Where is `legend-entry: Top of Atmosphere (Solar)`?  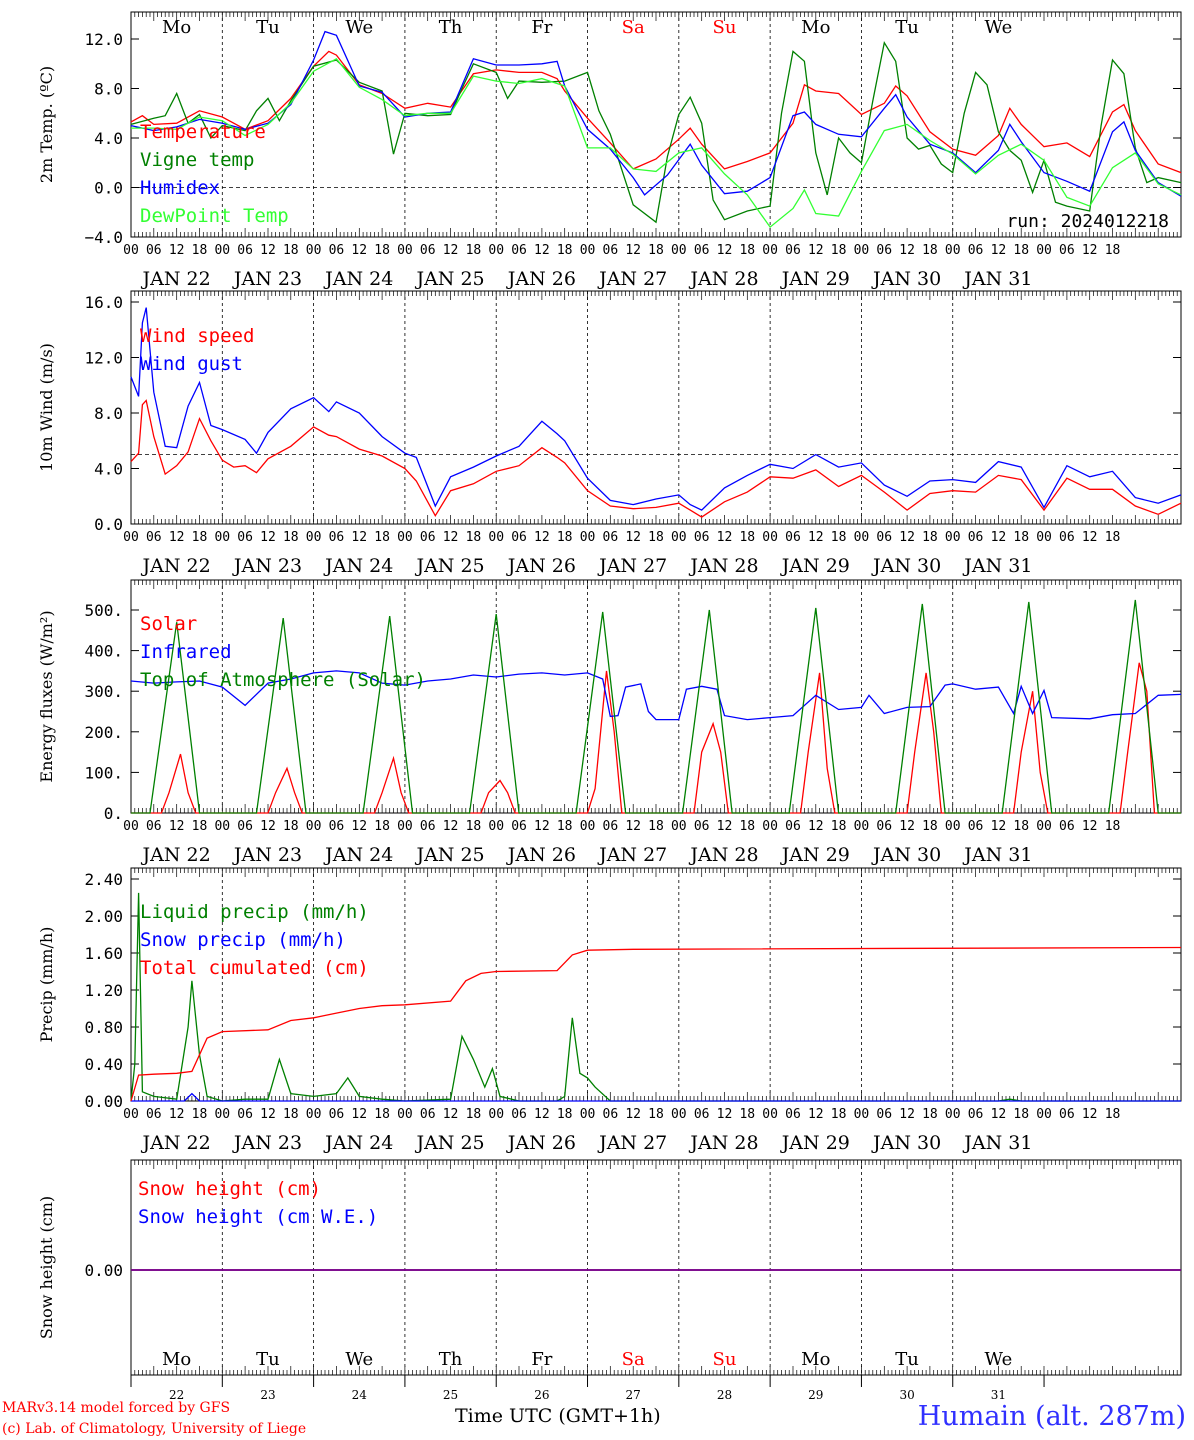 legend-entry: Top of Atmosphere (Solar) is located at coordinates (283, 680).